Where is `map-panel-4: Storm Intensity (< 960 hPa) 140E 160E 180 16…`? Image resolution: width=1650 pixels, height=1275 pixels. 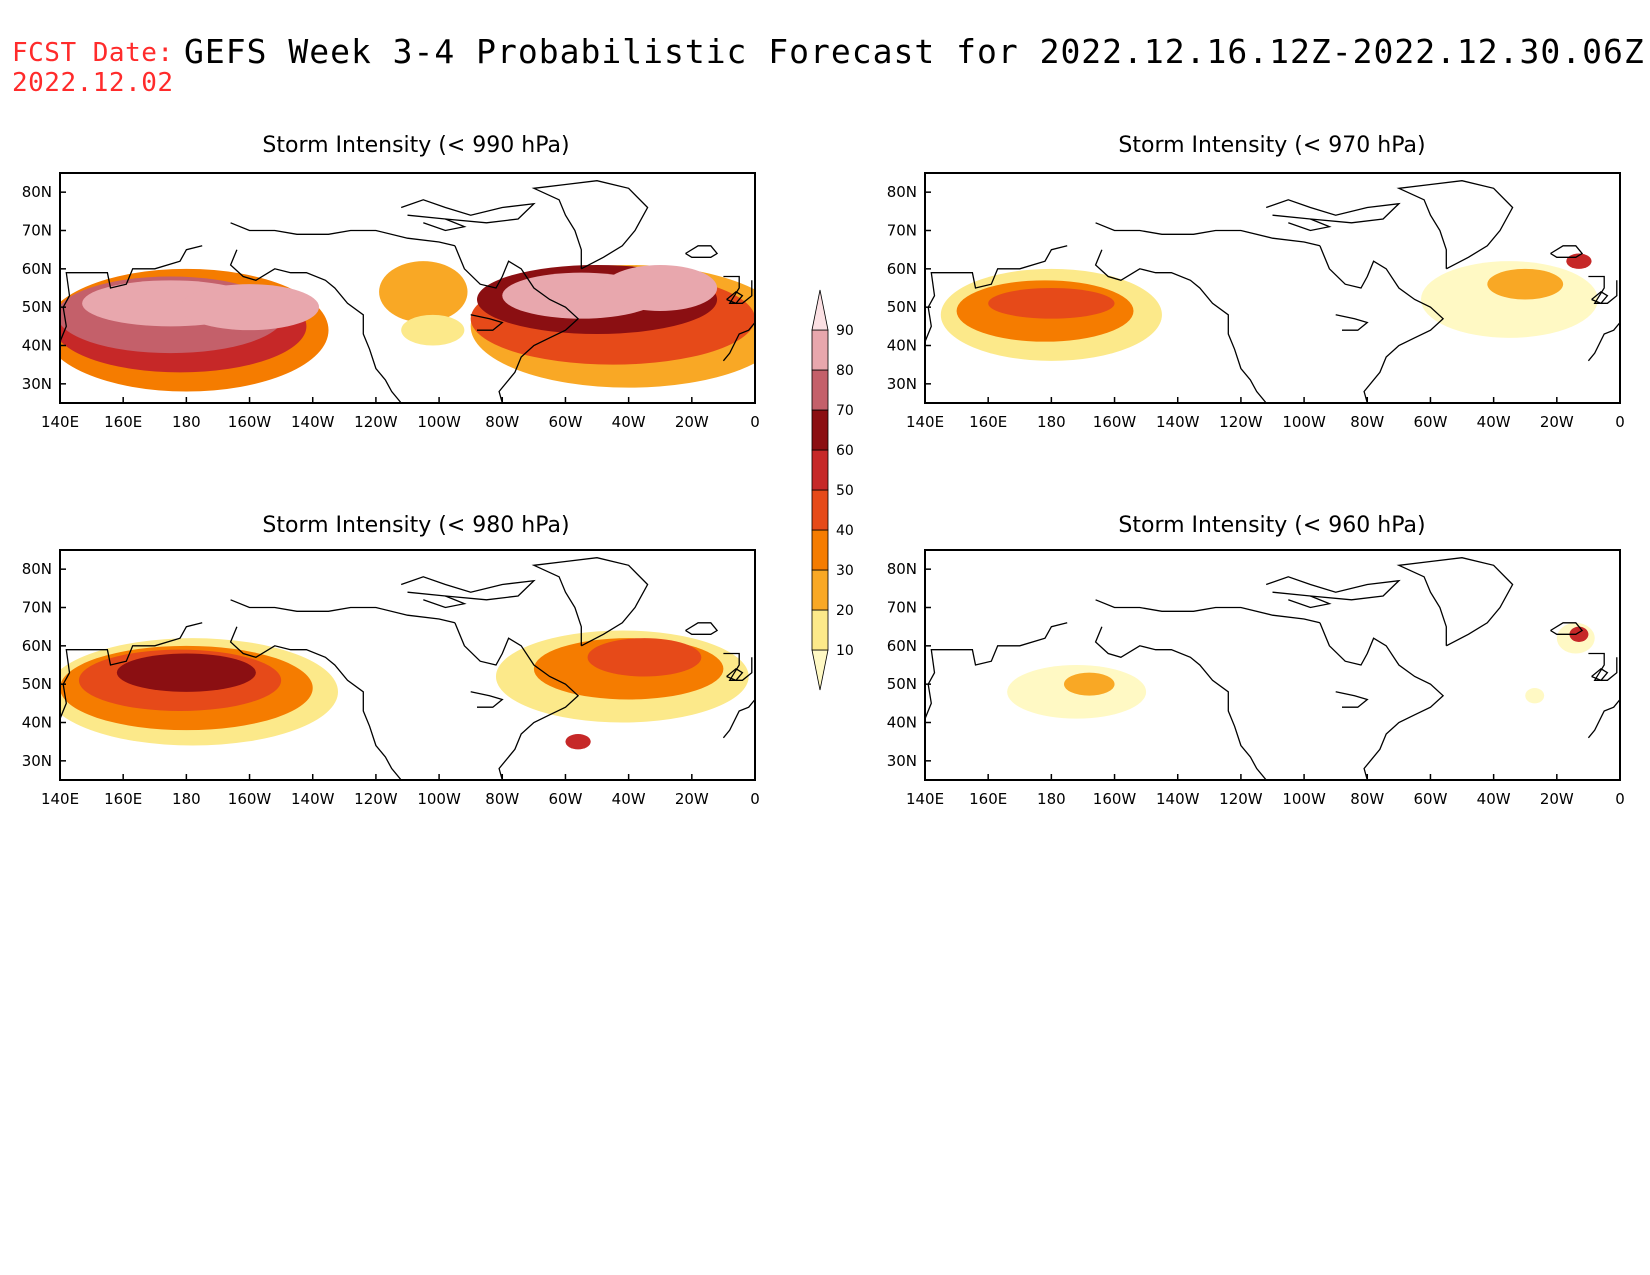 map-panel-4: Storm Intensity (< 960 hPa) 140E 160E 180 16… is located at coordinates (1256, 660).